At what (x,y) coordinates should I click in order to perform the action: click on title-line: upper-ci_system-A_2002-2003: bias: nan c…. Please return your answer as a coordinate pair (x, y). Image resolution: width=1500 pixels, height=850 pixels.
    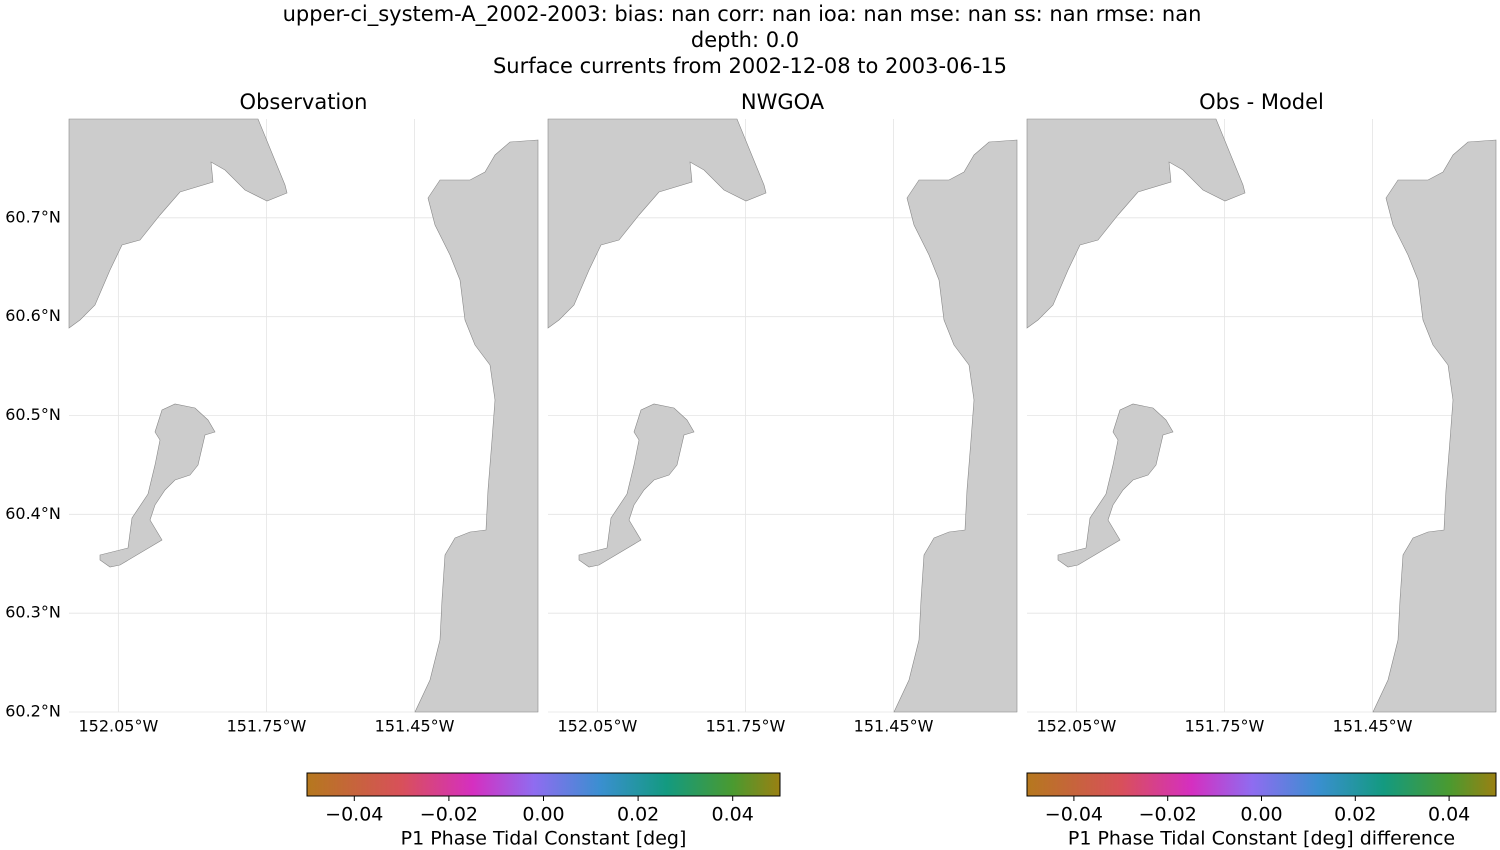
    Looking at the image, I should click on (742, 14).